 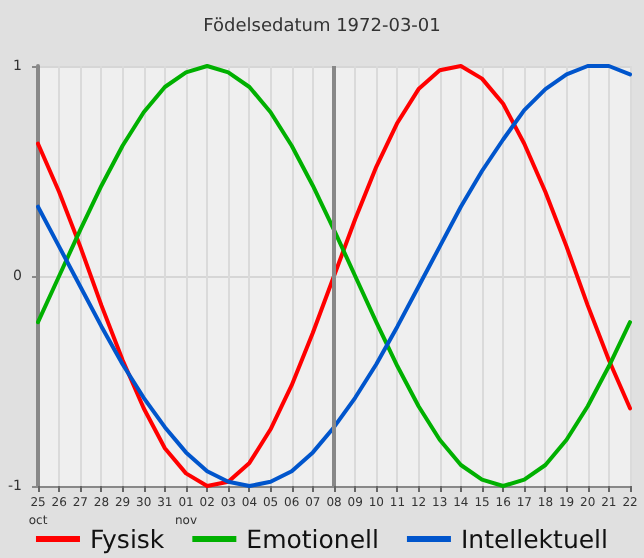 What do you see at coordinates (534, 539) in the screenshot?
I see `legend-label: Intellektuell` at bounding box center [534, 539].